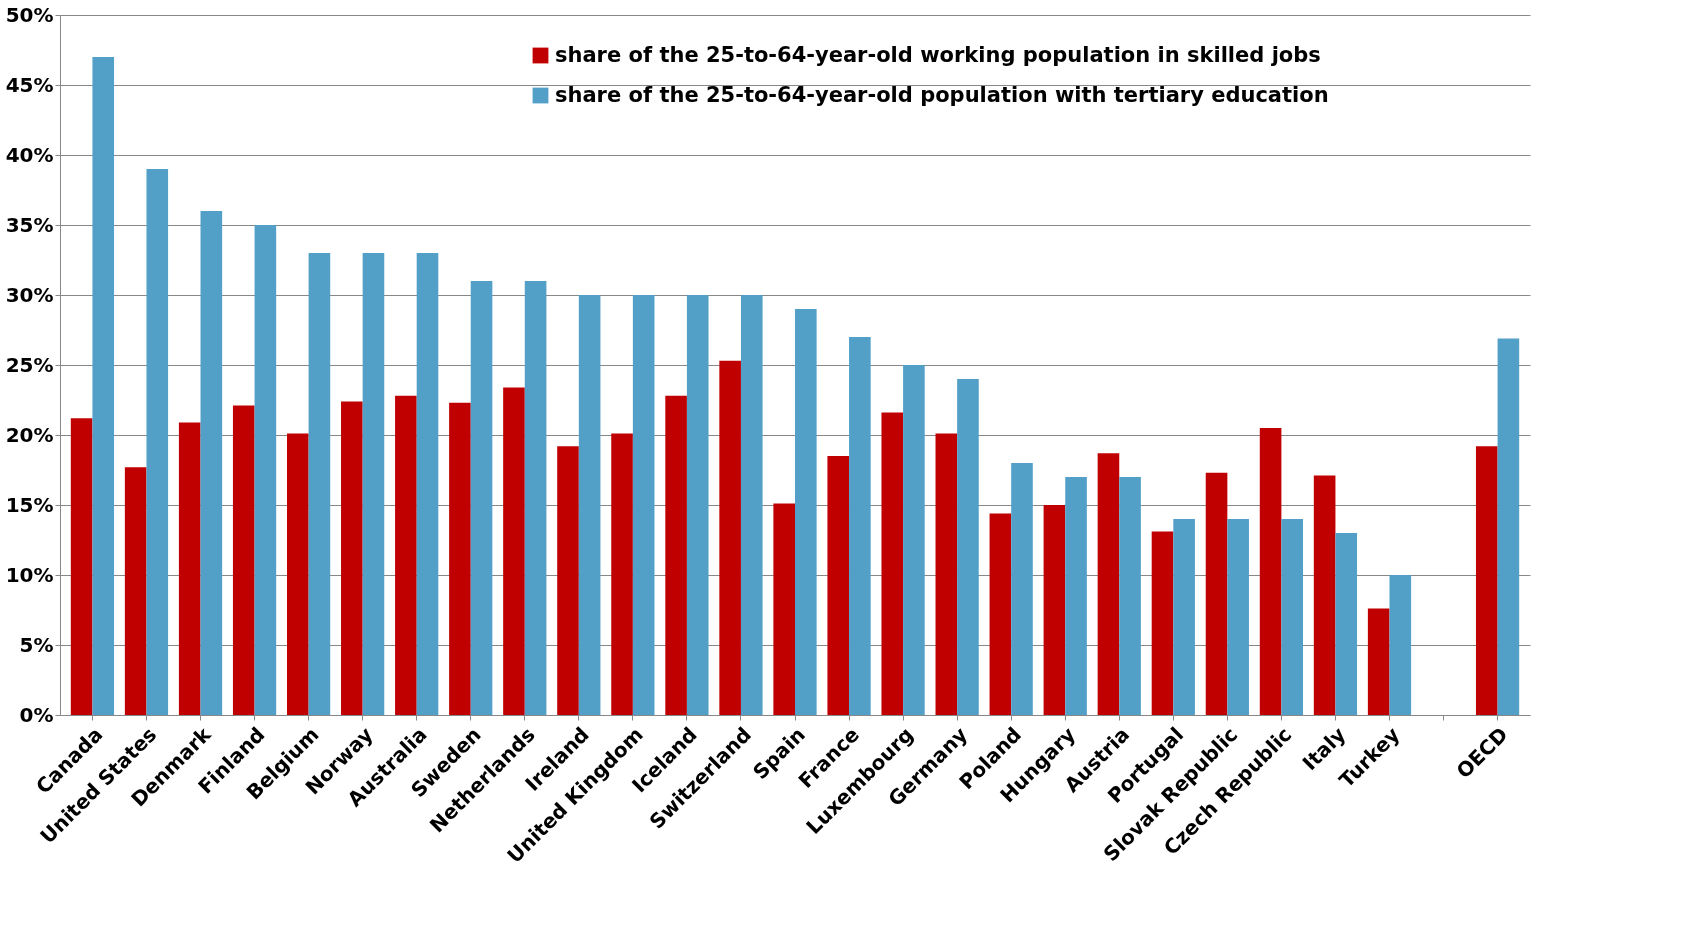  What do you see at coordinates (29, 294) in the screenshot?
I see `y-tick-label: 30%` at bounding box center [29, 294].